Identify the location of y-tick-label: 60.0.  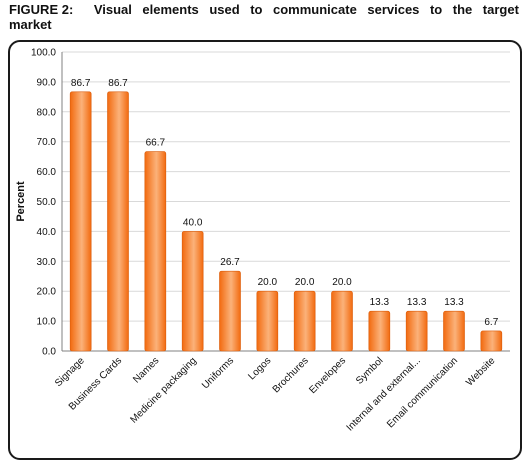
(47, 172).